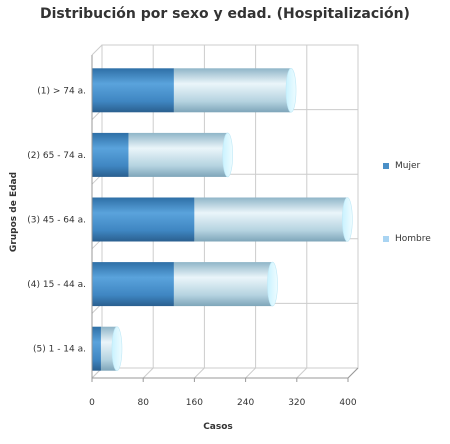 The width and height of the screenshot is (450, 444). I want to click on legend: Mujer Hombre, so click(416, 205).